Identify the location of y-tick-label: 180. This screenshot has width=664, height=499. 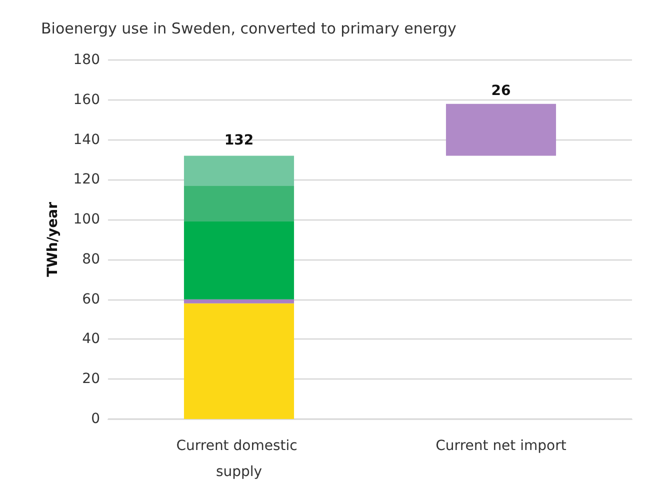
(86, 60).